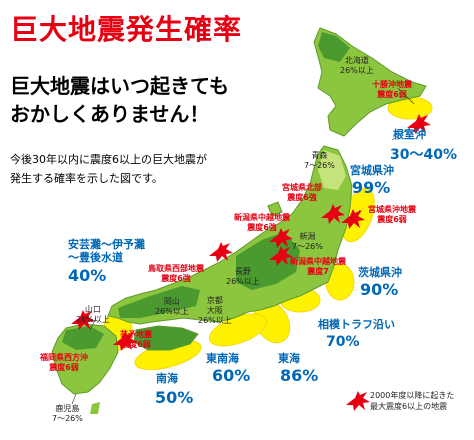  I want to click on label-niigata: 新潟 7〜26%, so click(307, 242).